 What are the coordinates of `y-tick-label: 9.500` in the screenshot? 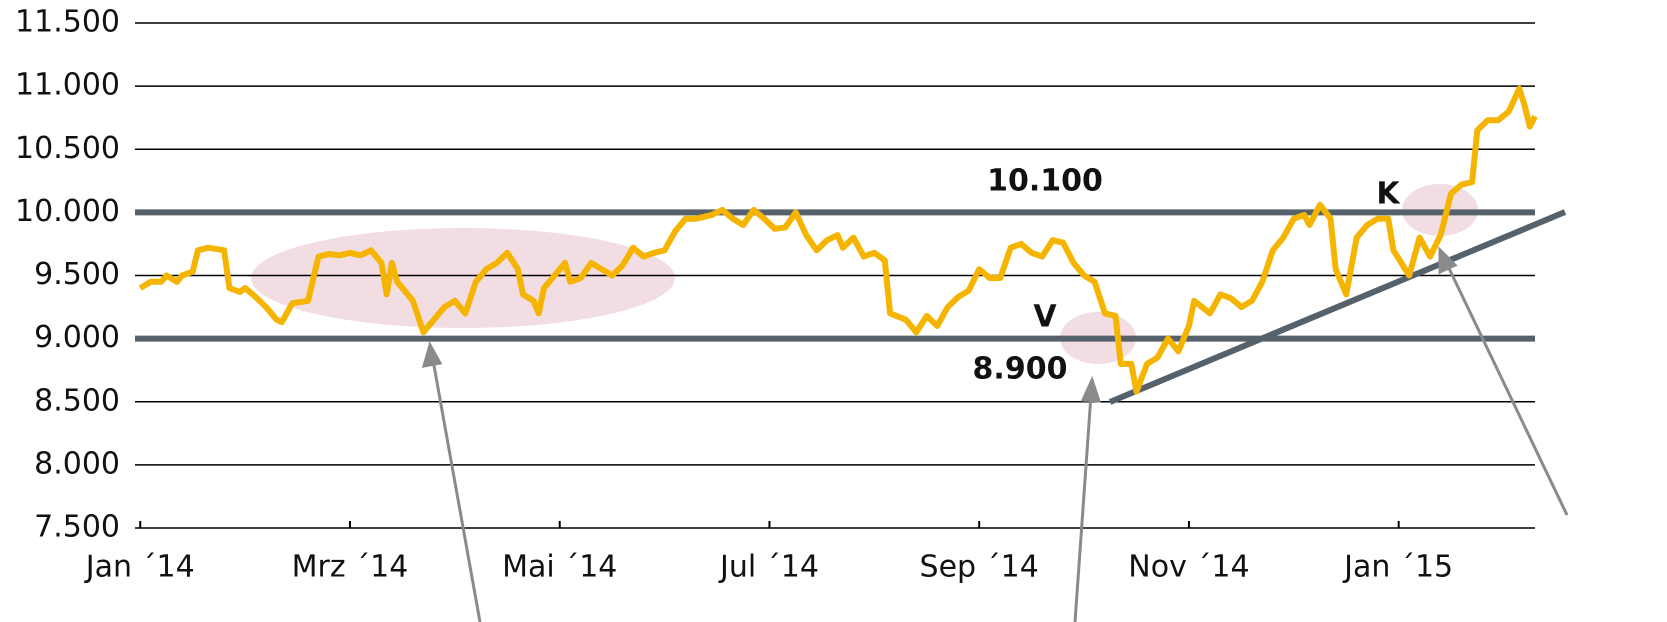 It's located at (77, 274).